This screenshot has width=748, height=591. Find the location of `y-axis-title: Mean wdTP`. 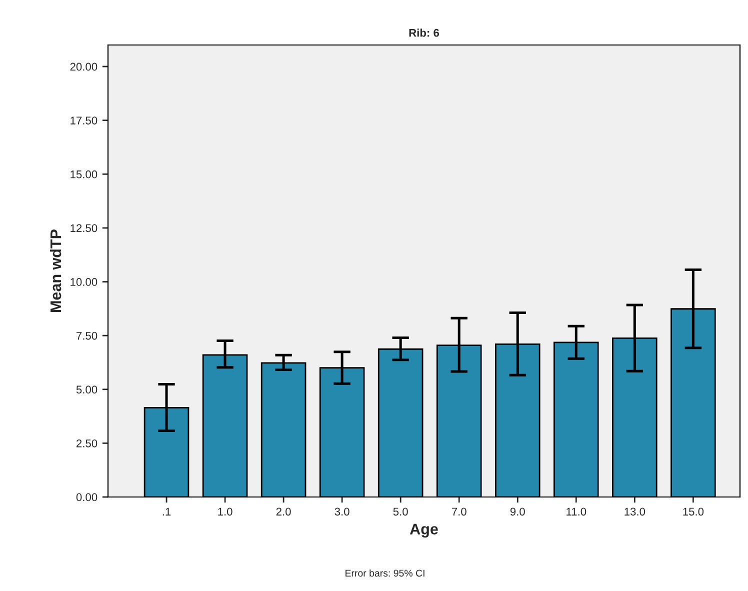

y-axis-title: Mean wdTP is located at coordinates (56, 271).